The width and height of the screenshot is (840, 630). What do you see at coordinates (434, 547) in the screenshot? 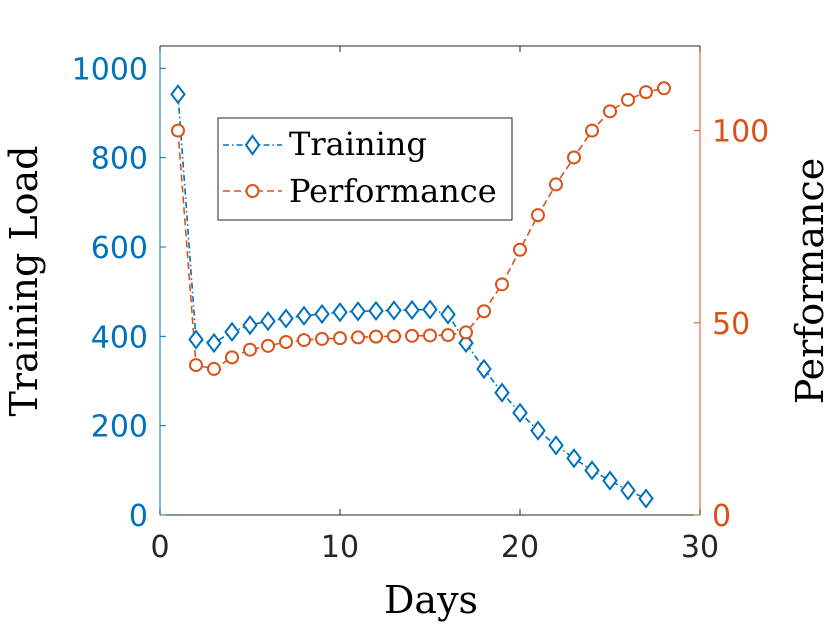
I see `x-tick-labels: 0 10 20 30` at bounding box center [434, 547].